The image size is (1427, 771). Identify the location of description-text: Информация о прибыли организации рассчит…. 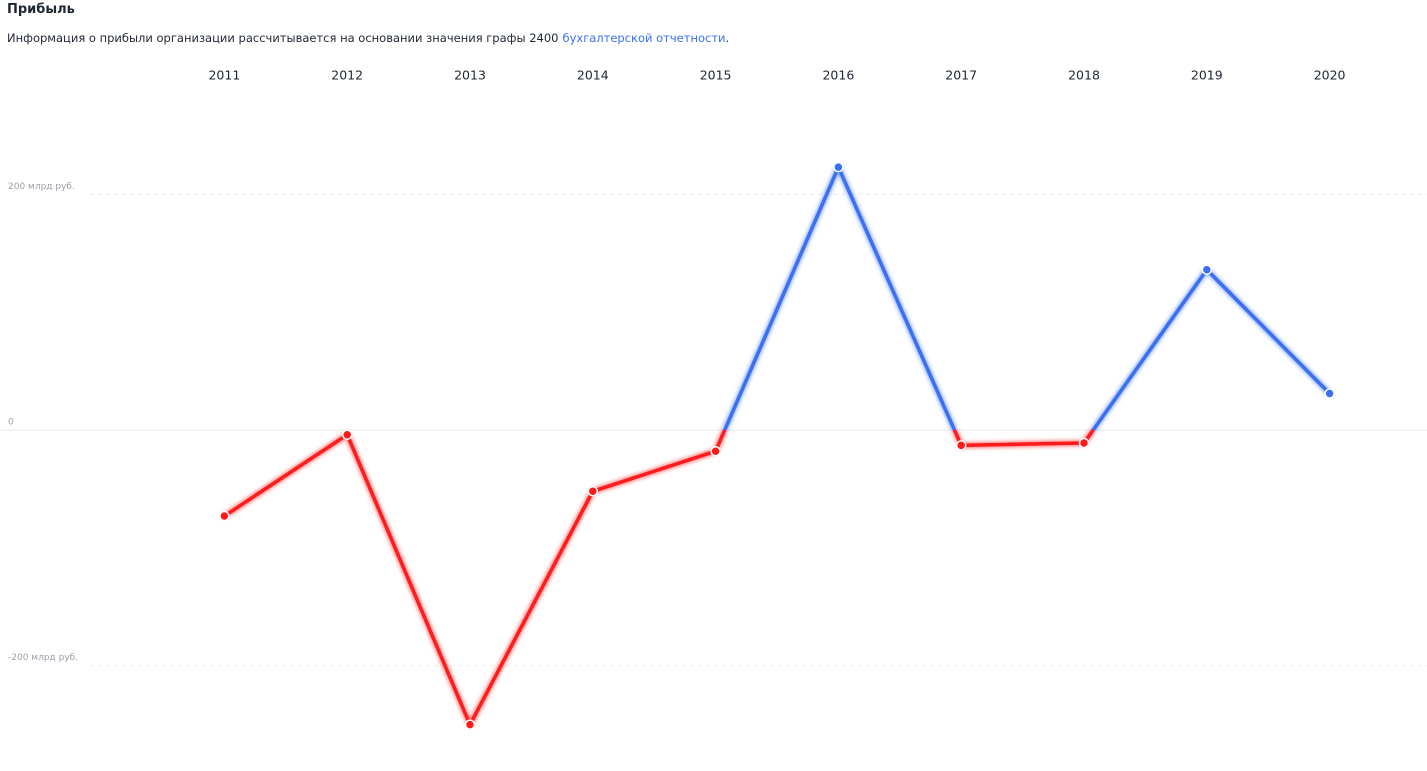
(283, 38).